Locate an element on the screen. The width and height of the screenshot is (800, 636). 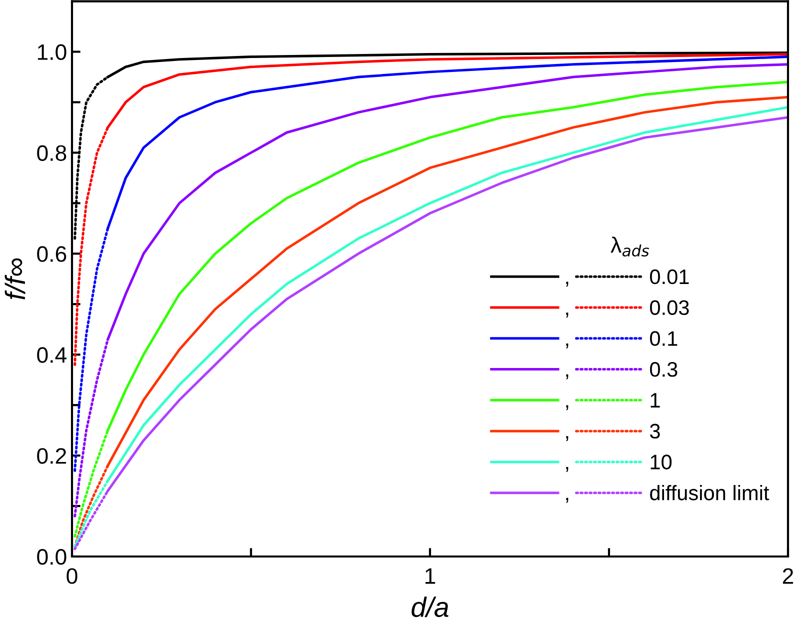
y-tick-label: 0.8 is located at coordinates (51, 153).